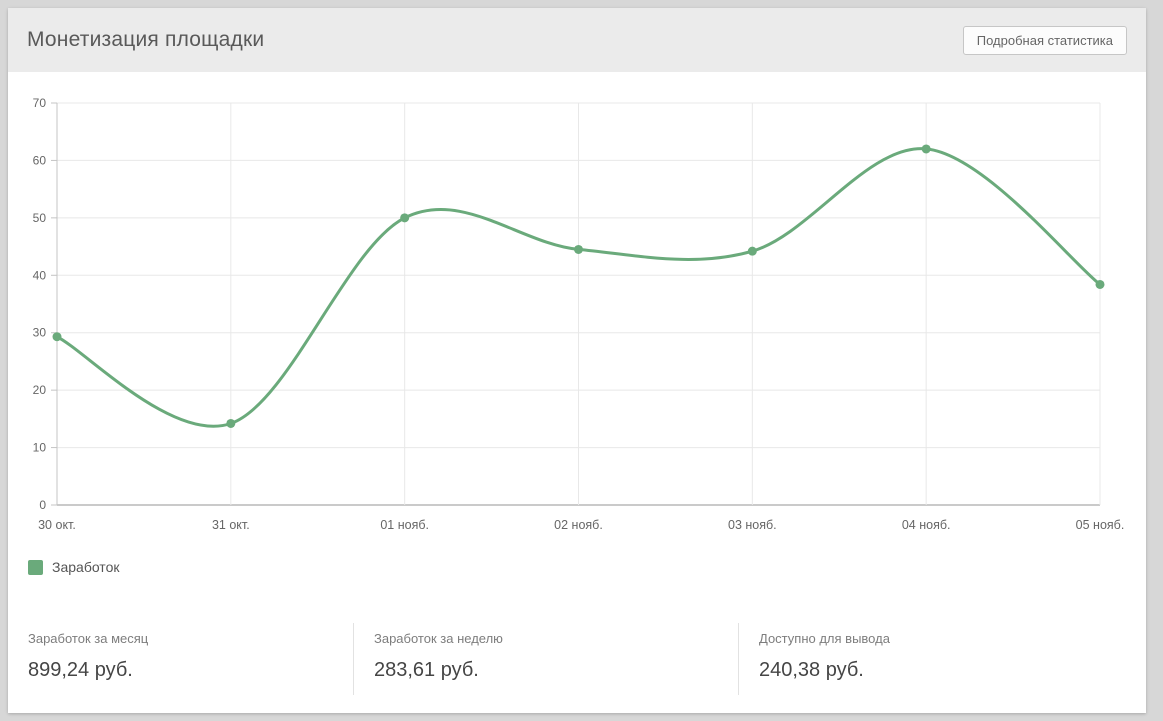 The image size is (1163, 721). I want to click on x-tick-label: 31 окт., so click(231, 525).